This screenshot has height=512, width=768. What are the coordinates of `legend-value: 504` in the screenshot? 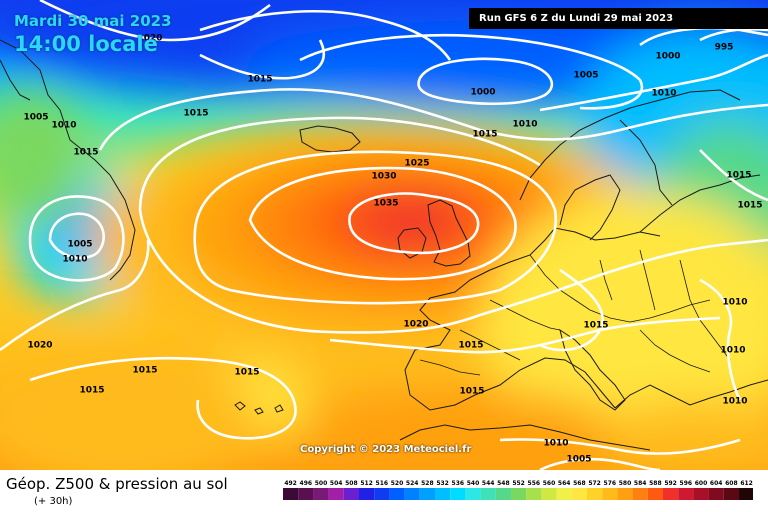 It's located at (336, 483).